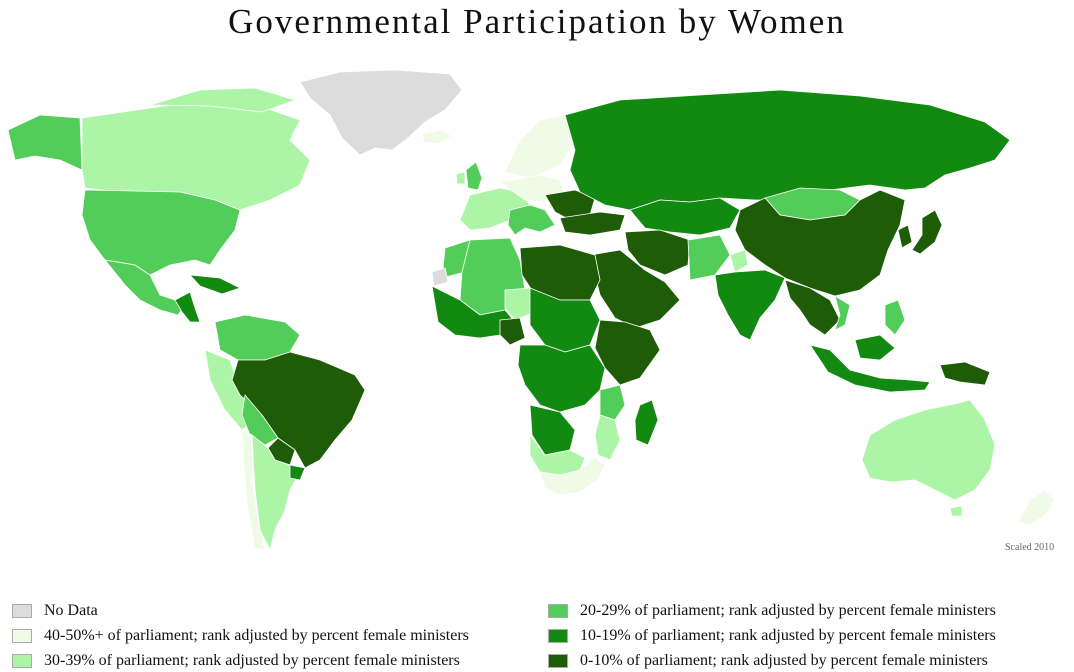  Describe the element at coordinates (709, 257) in the screenshot. I see `region-afghanistan-pakistan` at that location.